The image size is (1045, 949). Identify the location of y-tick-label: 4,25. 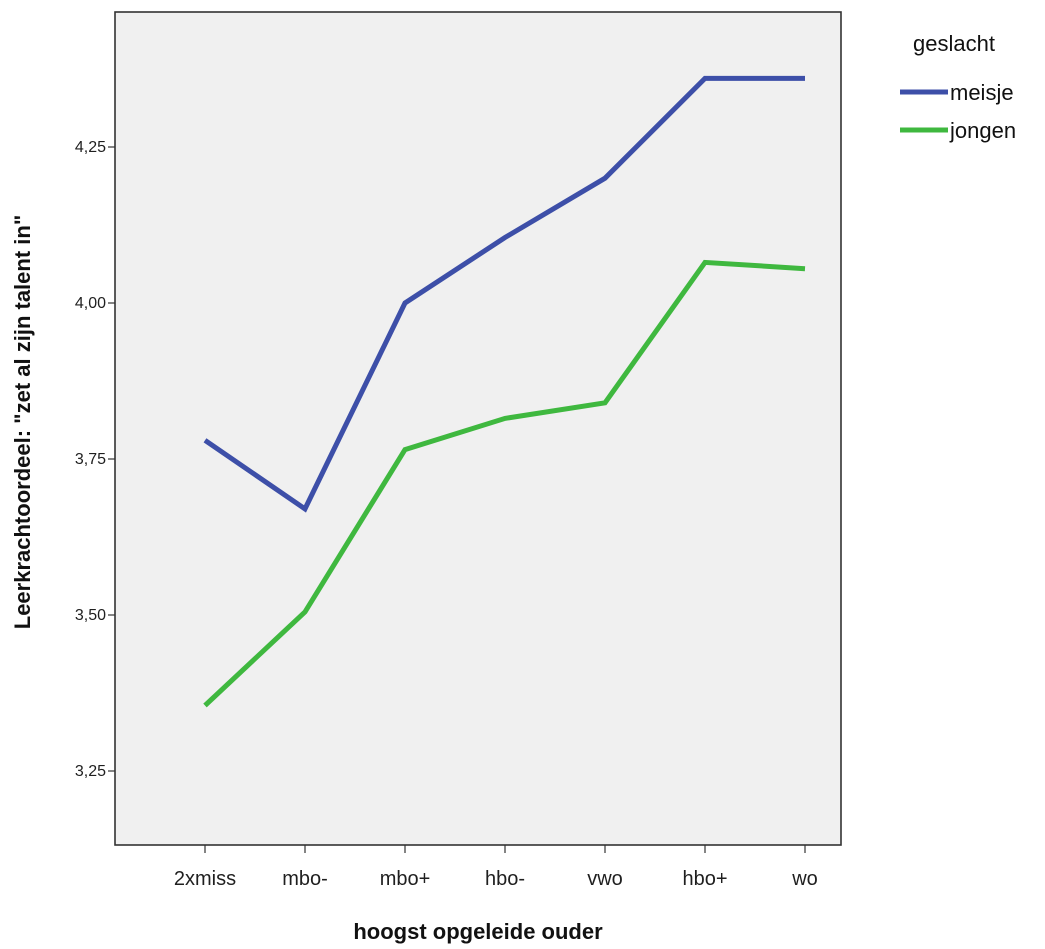
(90, 147).